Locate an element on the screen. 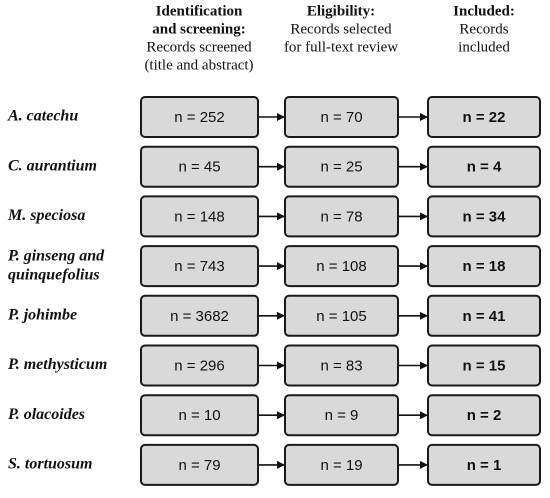 Image resolution: width=550 pixels, height=498 pixels. count-text: n = 105 is located at coordinates (341, 316).